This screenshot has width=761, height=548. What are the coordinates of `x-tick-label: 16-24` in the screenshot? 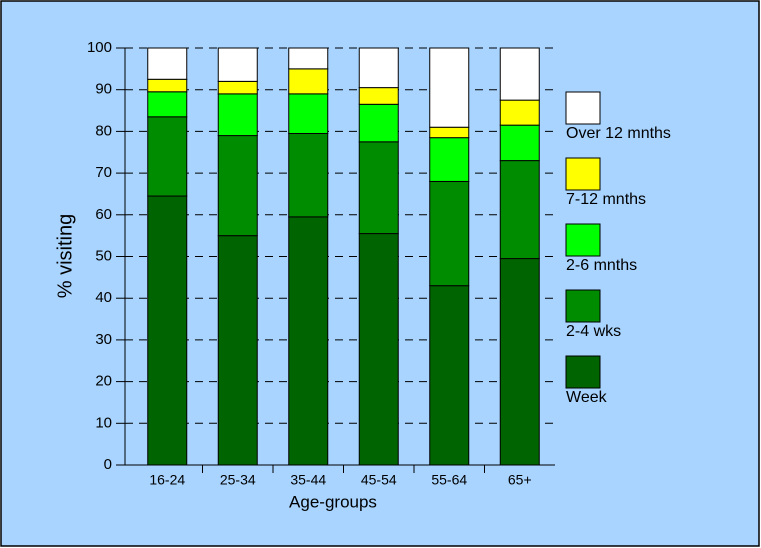 It's located at (167, 480).